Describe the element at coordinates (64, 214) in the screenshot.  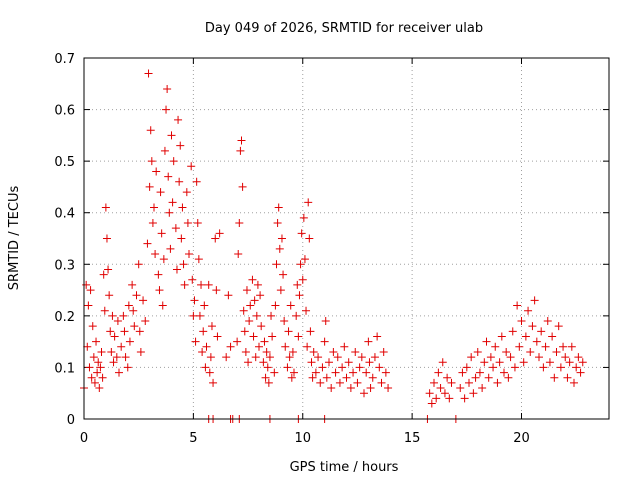
I see `y-tick-label: 0.4` at that location.